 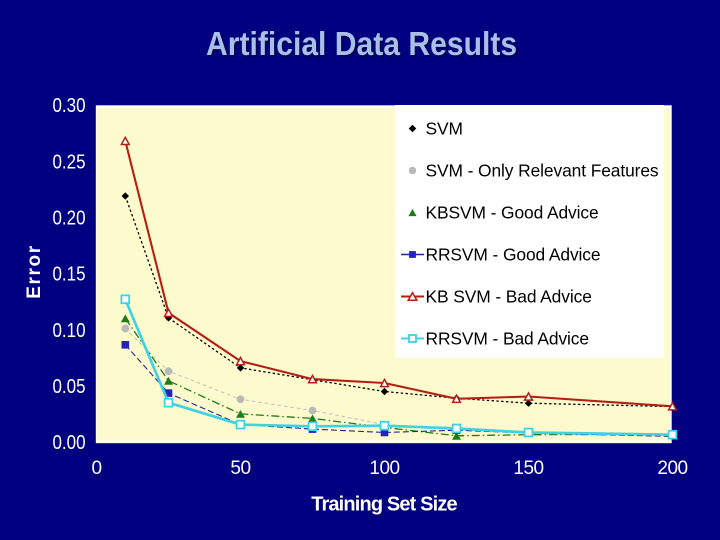 I want to click on svg-text: SVM - Only Relevant Features, so click(x=542, y=171).